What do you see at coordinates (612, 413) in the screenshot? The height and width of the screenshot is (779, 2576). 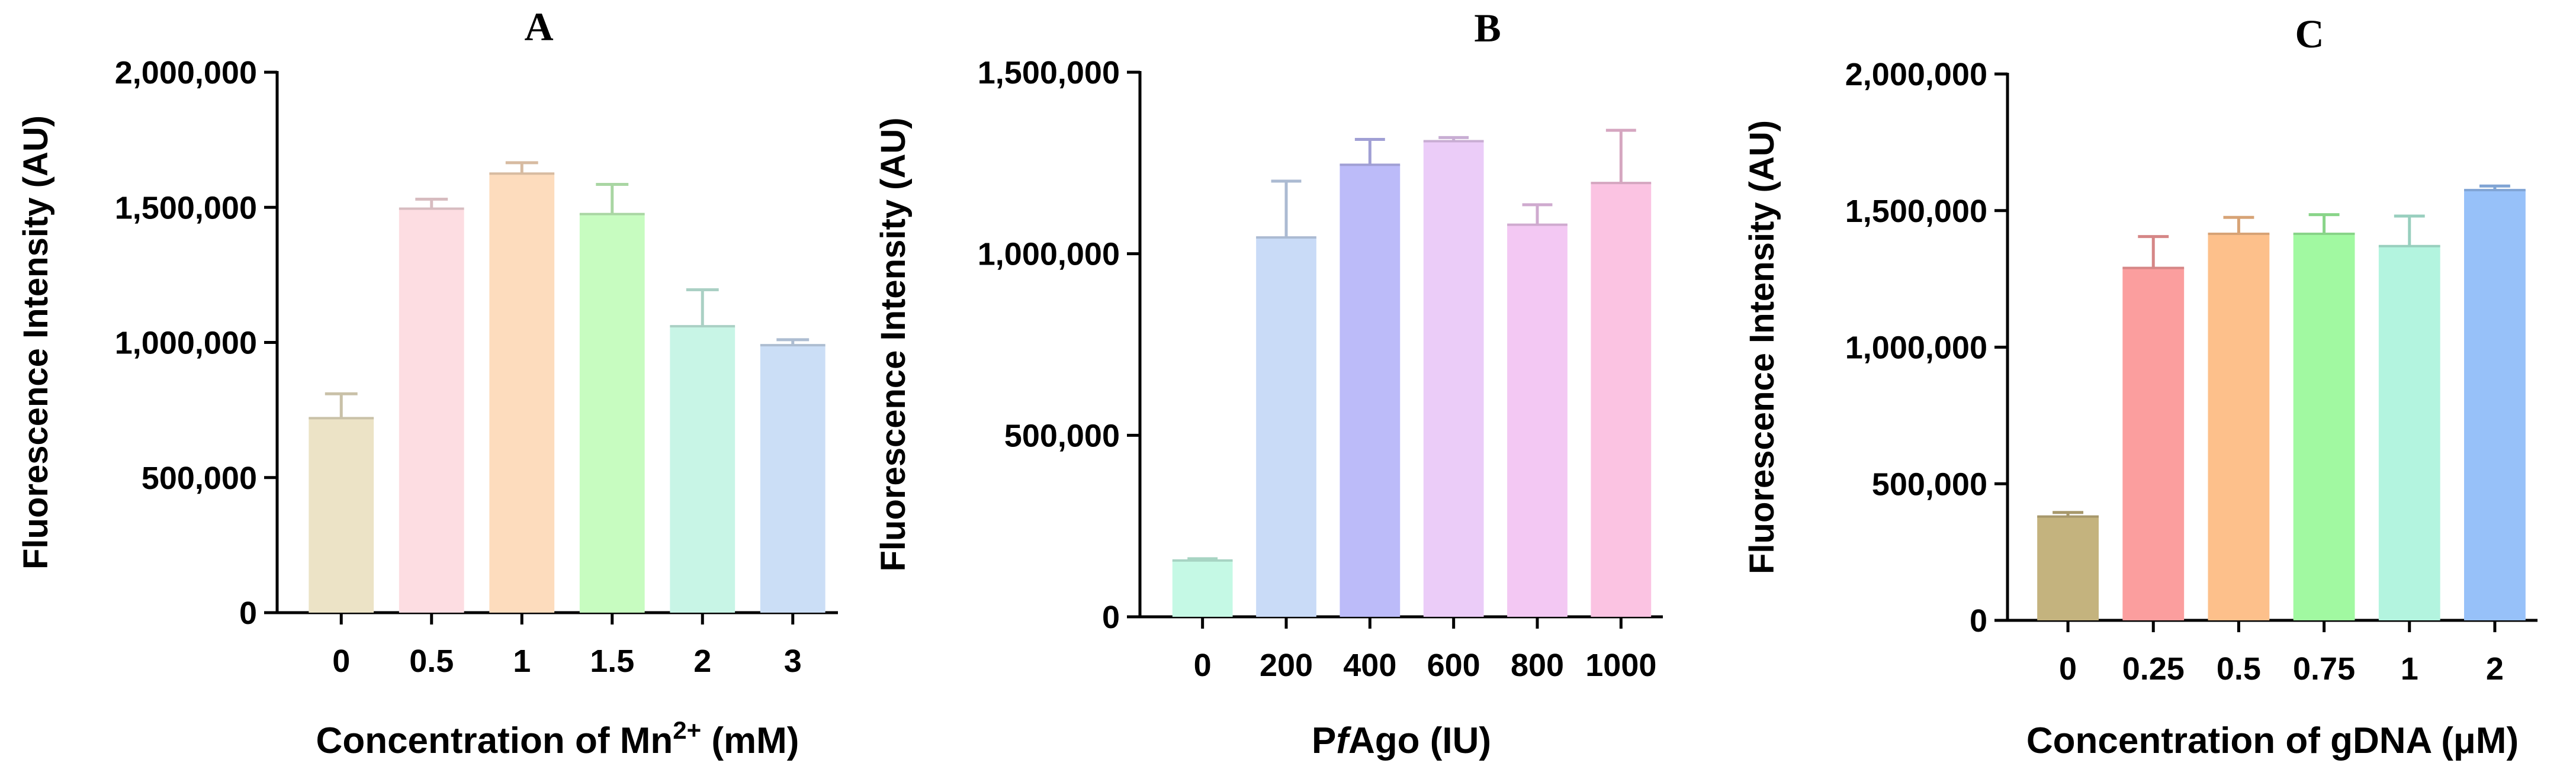 I see `bar-1.5` at bounding box center [612, 413].